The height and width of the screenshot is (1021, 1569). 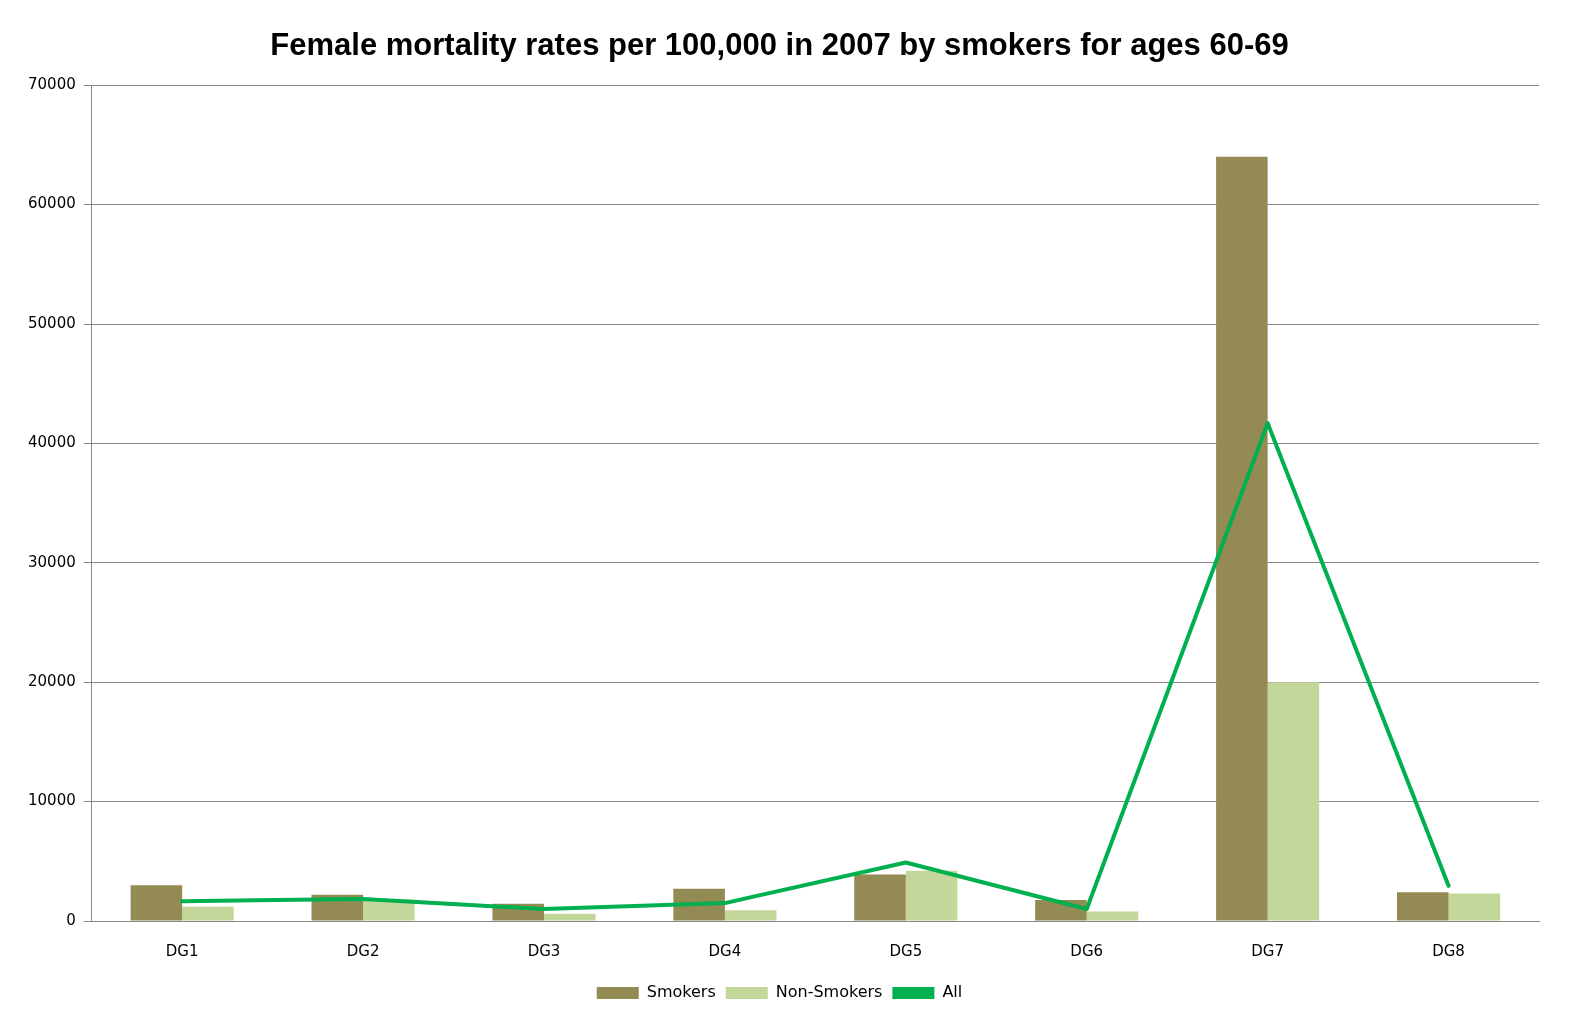 What do you see at coordinates (1087, 950) in the screenshot?
I see `x-tick-label: DG6` at bounding box center [1087, 950].